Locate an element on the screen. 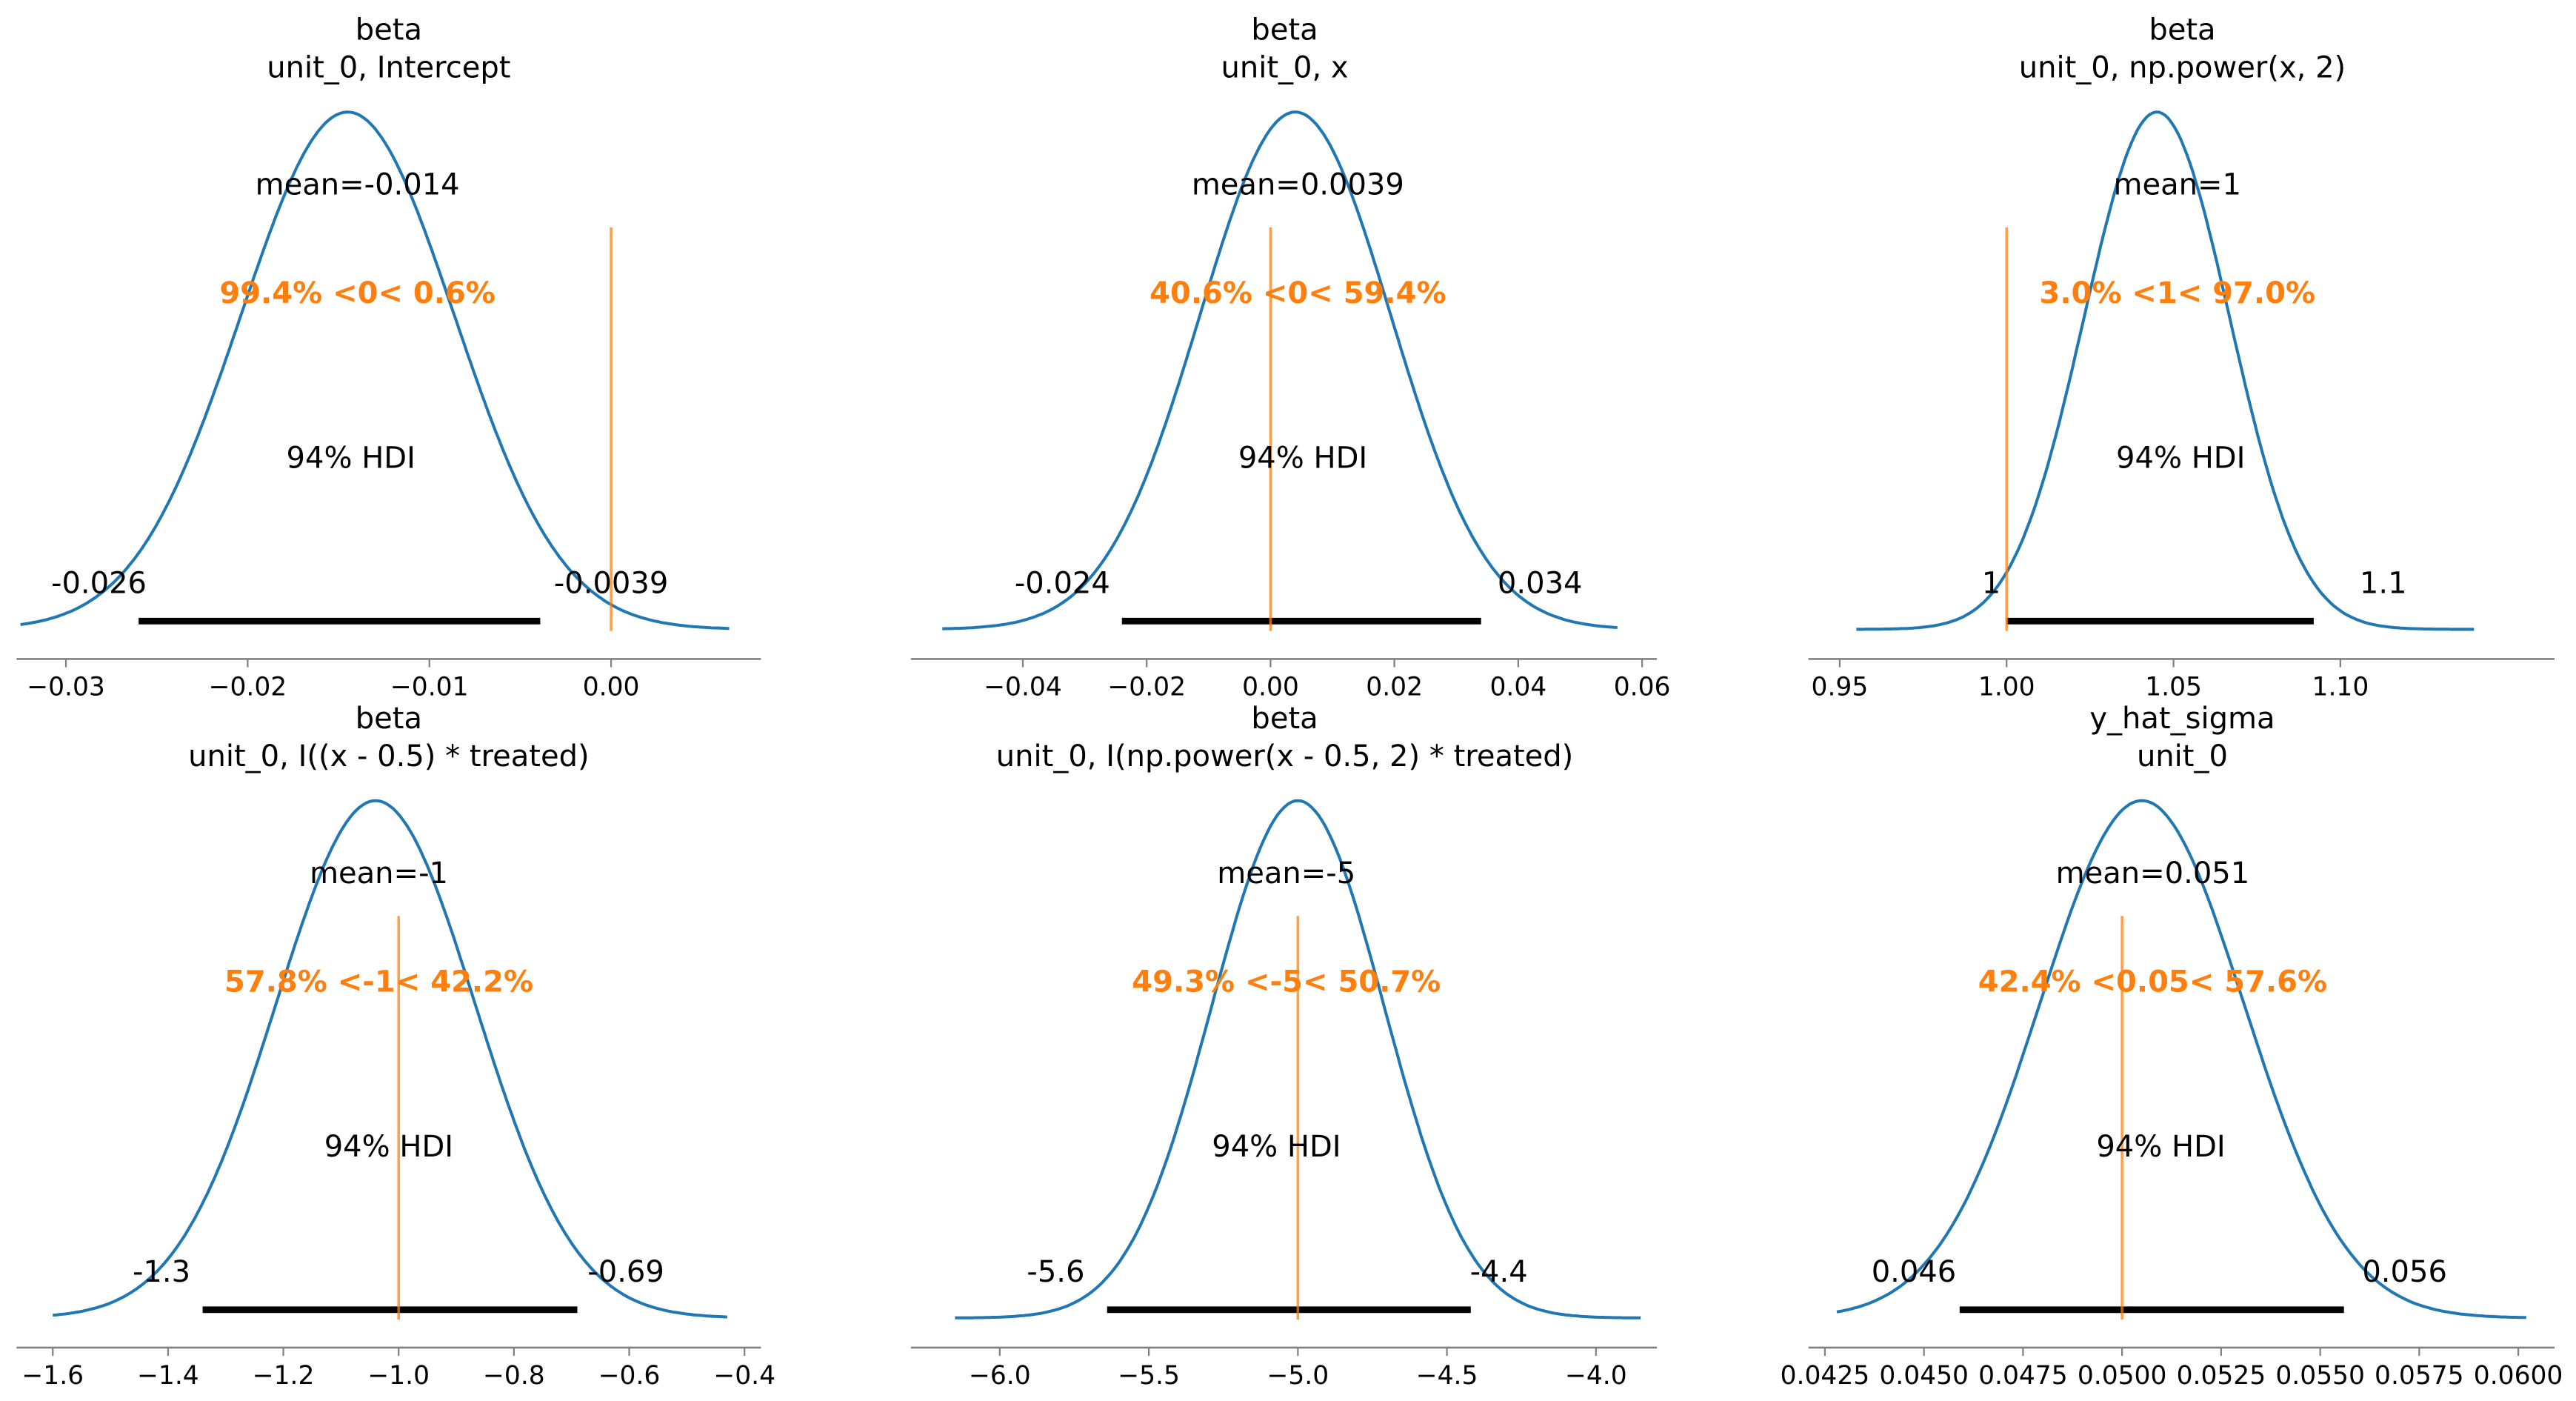 The image size is (2576, 1401). hdi-lower-label: -0.024 is located at coordinates (1062, 584).